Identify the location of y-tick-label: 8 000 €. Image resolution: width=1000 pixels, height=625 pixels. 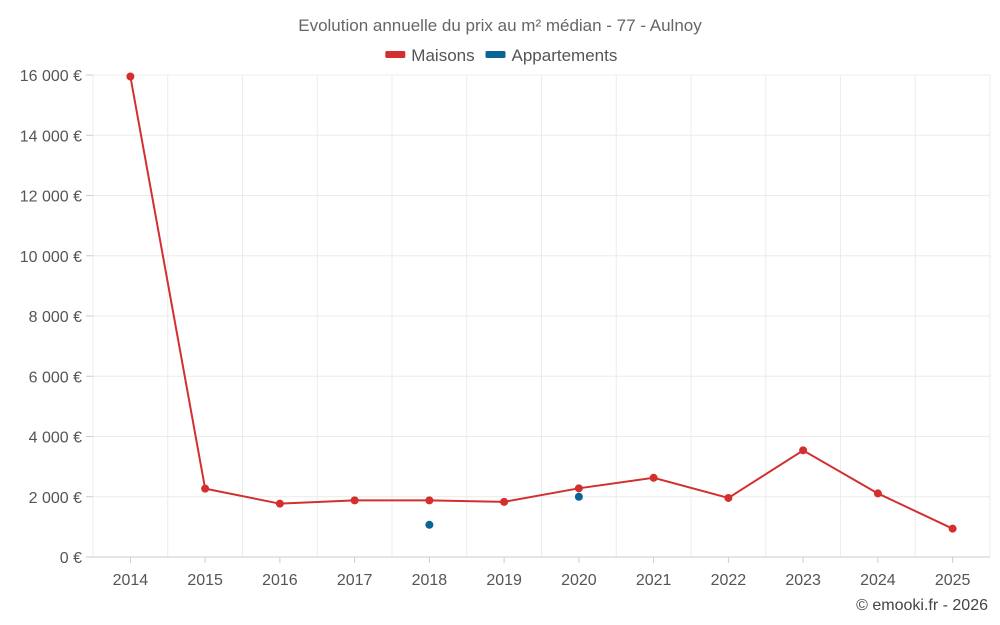
(55, 317).